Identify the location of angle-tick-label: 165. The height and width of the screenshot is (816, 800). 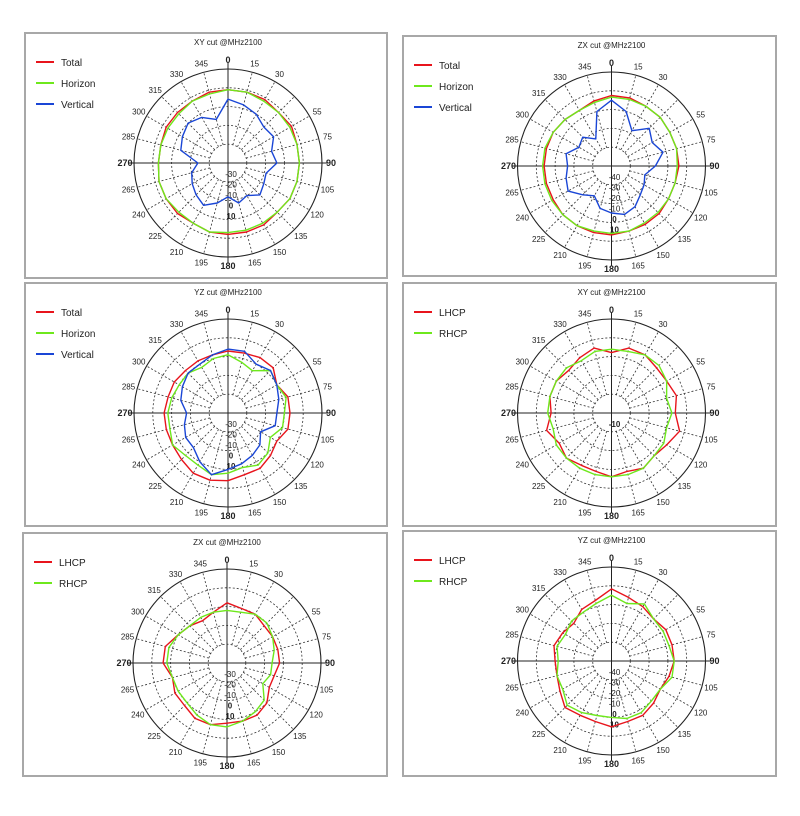
(255, 512).